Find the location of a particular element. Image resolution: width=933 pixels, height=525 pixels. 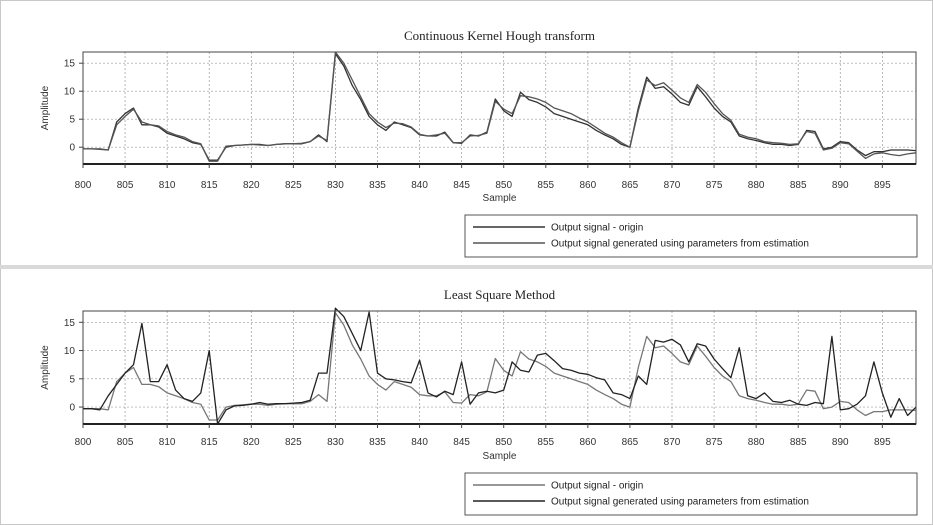

chart-title: Least Square Method is located at coordinates (500, 294).